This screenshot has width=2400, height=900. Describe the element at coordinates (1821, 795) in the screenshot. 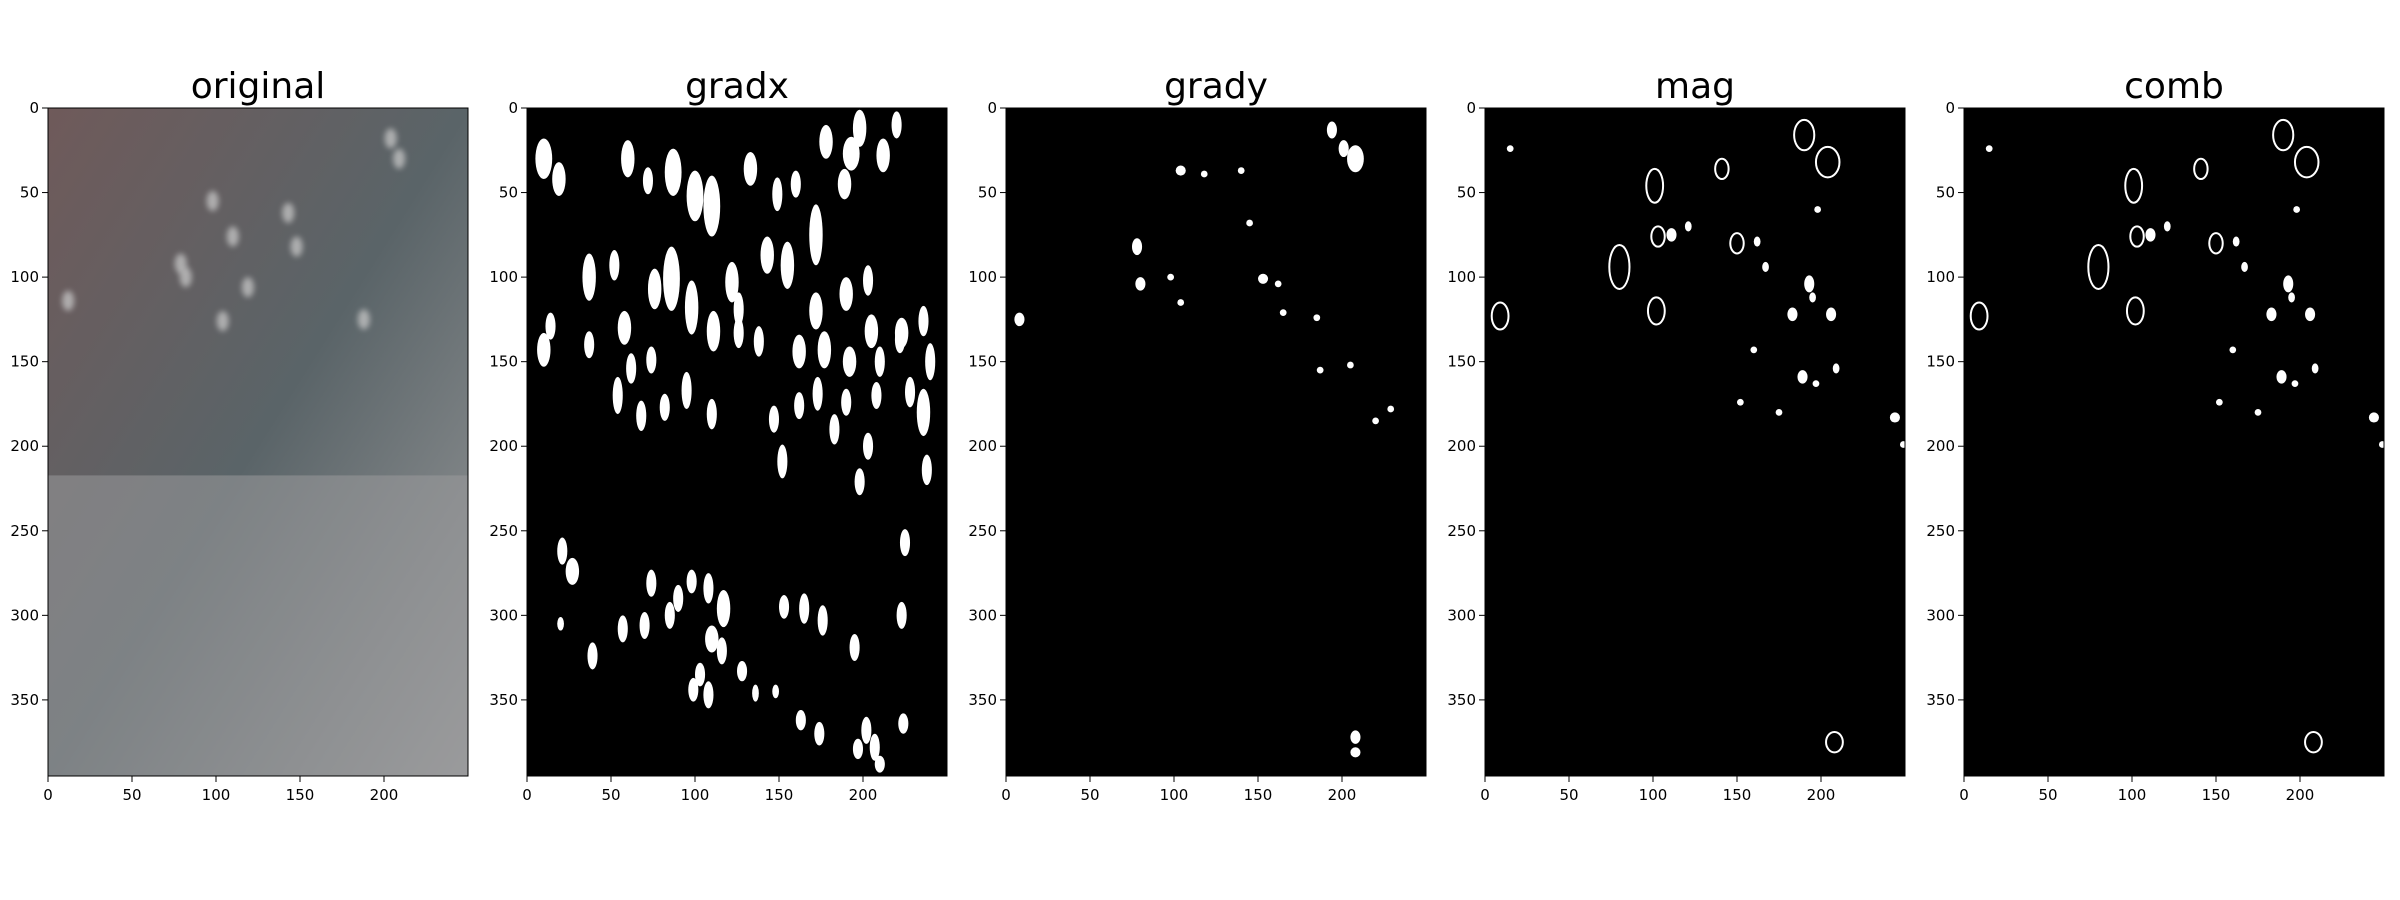

I see `x-tick-label: 200` at that location.